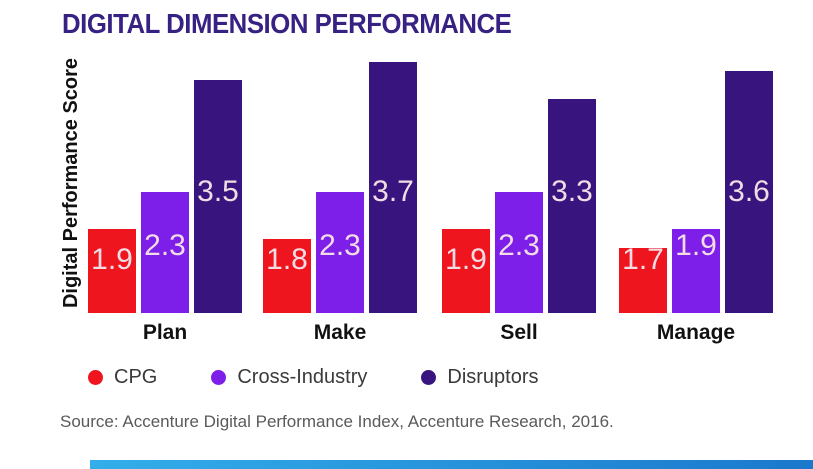 The image size is (813, 469). I want to click on bar-disruptors-plan: 3.5, so click(218, 196).